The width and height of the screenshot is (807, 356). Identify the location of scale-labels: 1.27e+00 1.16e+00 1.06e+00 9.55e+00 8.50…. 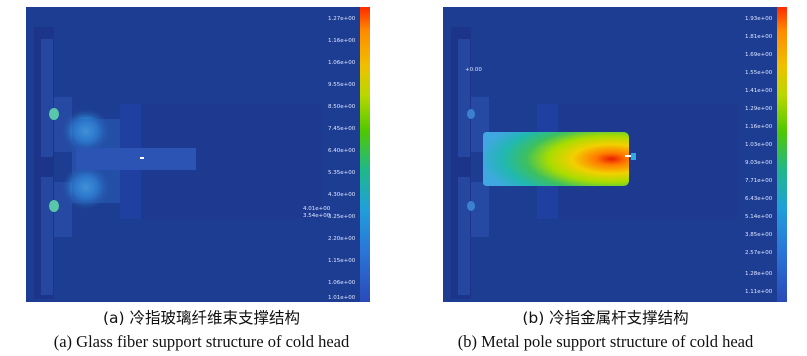
(329, 158).